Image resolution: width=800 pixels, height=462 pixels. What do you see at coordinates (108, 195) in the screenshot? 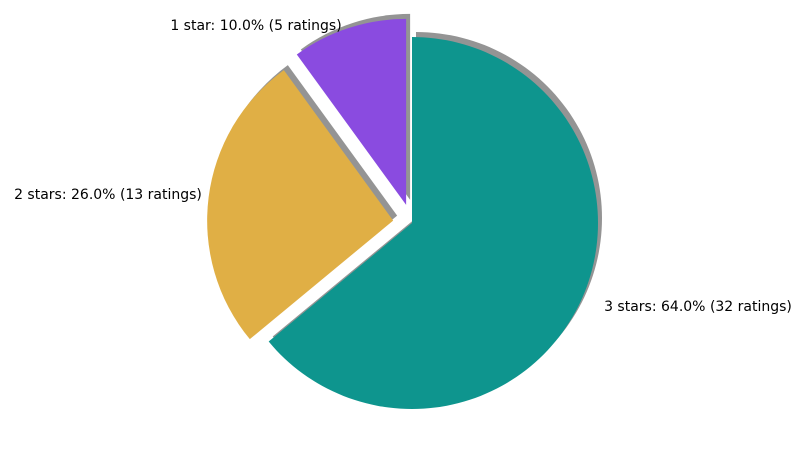
I see `slice-label-2-stars: 2 stars: 26.0% (13 ratings)` at bounding box center [108, 195].